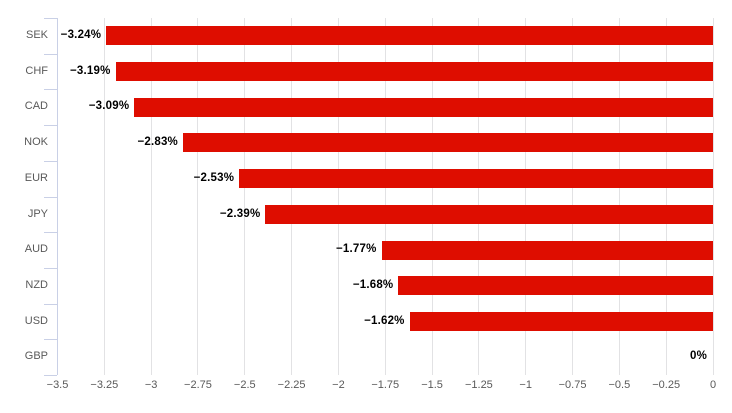 The height and width of the screenshot is (413, 732). I want to click on x-tick-label: −0.75, so click(572, 385).